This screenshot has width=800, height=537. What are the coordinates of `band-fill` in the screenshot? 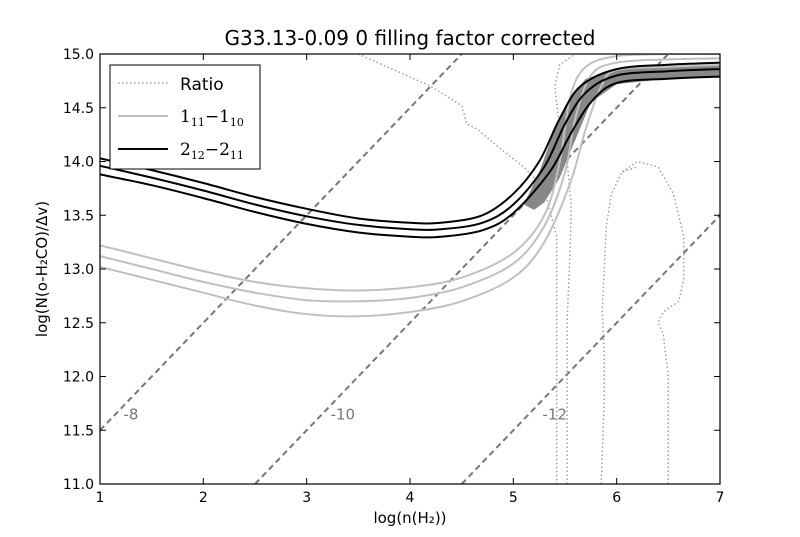 It's located at (621, 137).